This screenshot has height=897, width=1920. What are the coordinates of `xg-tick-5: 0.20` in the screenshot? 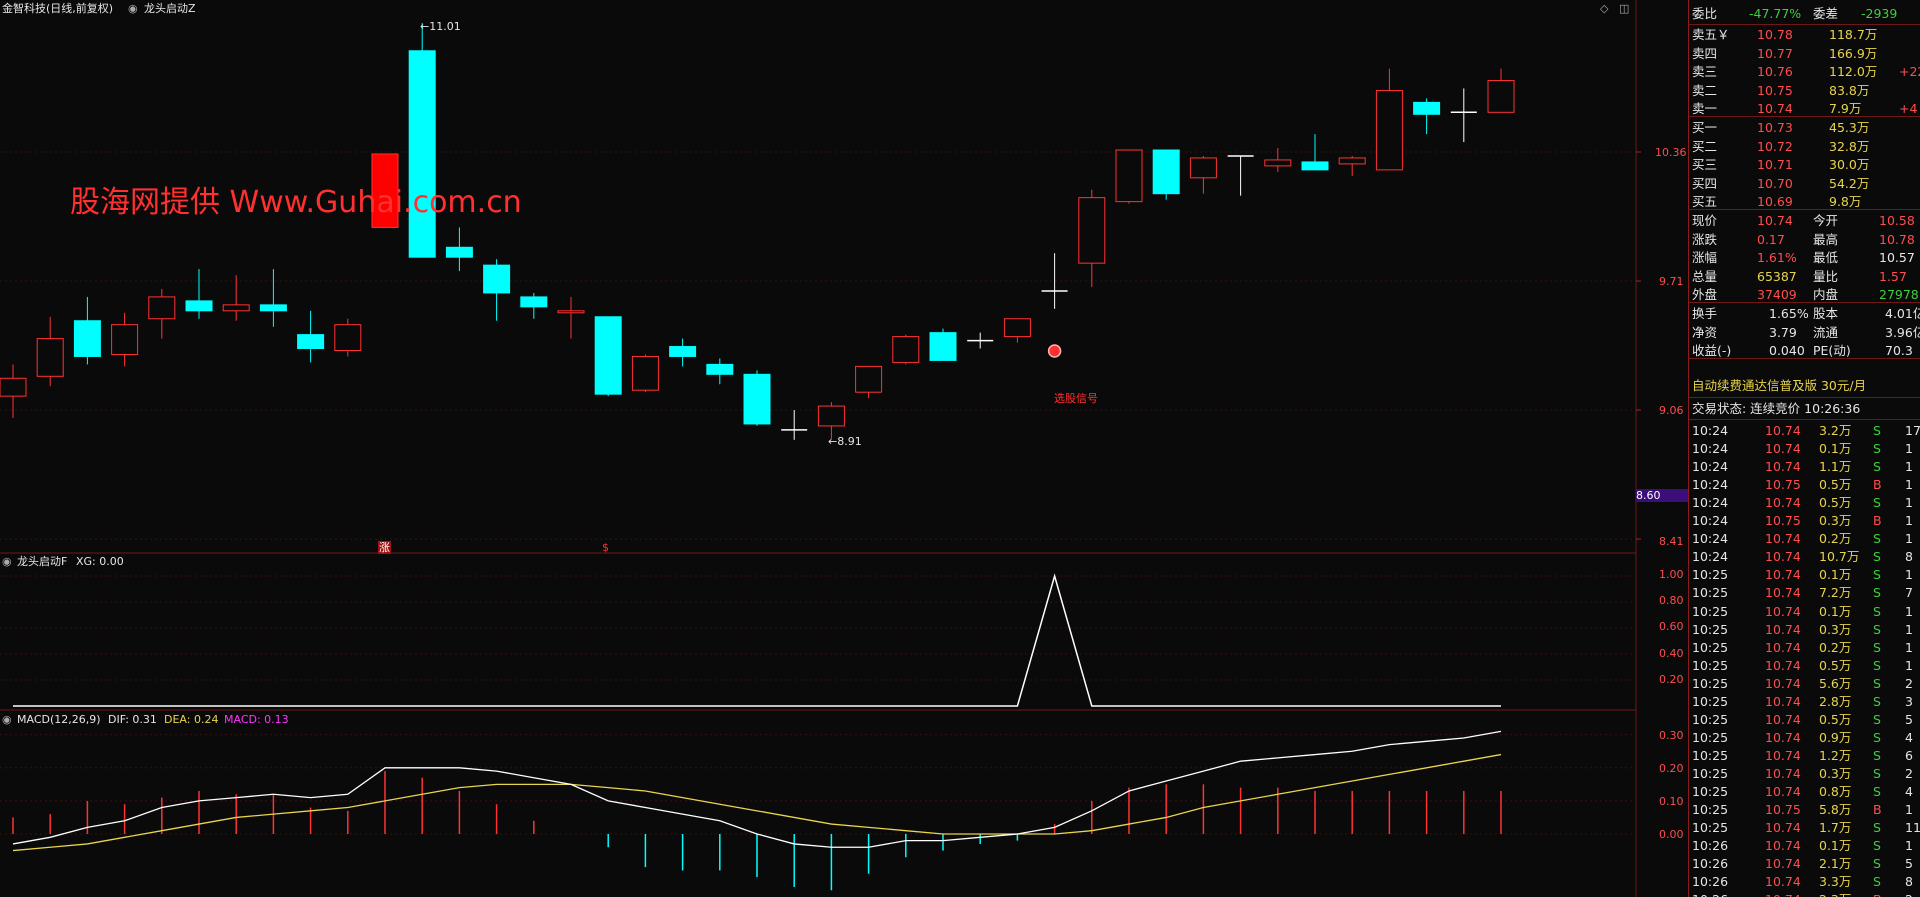 It's located at (1671, 679).